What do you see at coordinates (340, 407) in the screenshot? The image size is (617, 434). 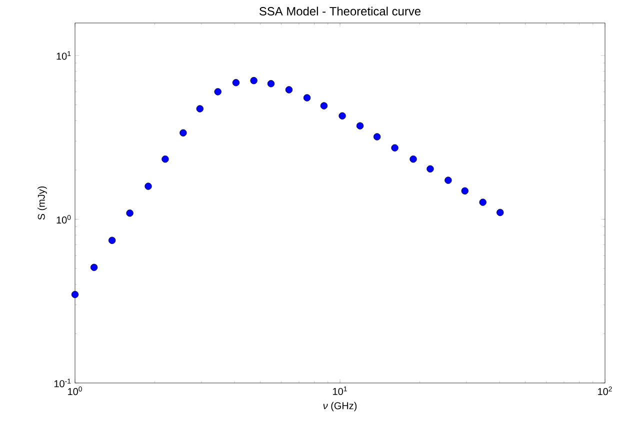 I see `x-axis-title: ν (GHz)` at bounding box center [340, 407].